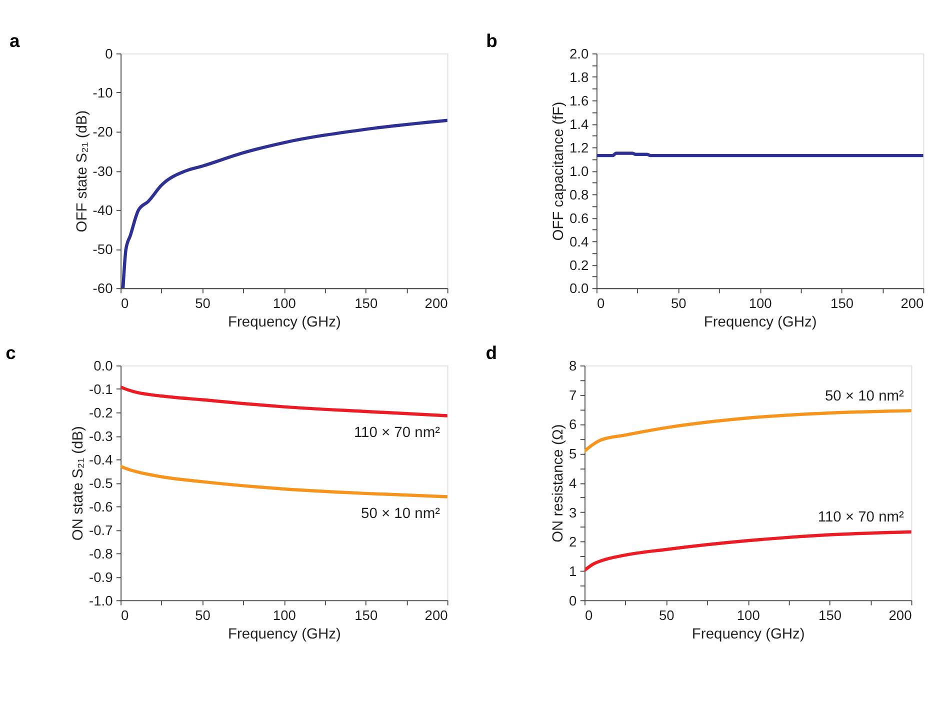 Image resolution: width=938 pixels, height=702 pixels. What do you see at coordinates (573, 424) in the screenshot?
I see `y-tick-label: 6` at bounding box center [573, 424].